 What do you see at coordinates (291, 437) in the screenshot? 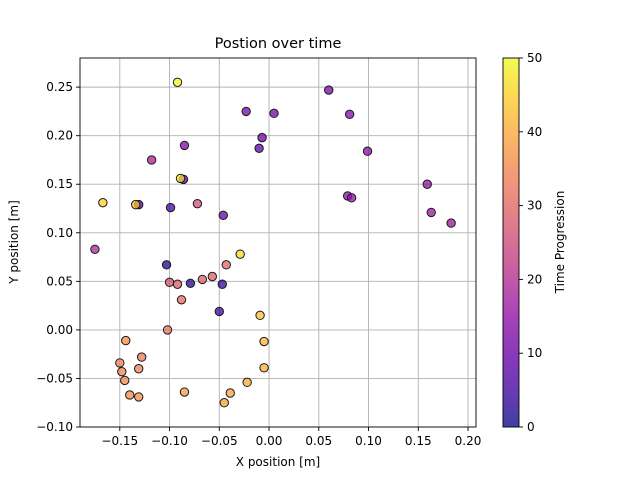
I see `x-axis-ticks: −0.15 −0.10 −0.05 0.00 0.05 0.10 0.15 0.20` at bounding box center [291, 437].